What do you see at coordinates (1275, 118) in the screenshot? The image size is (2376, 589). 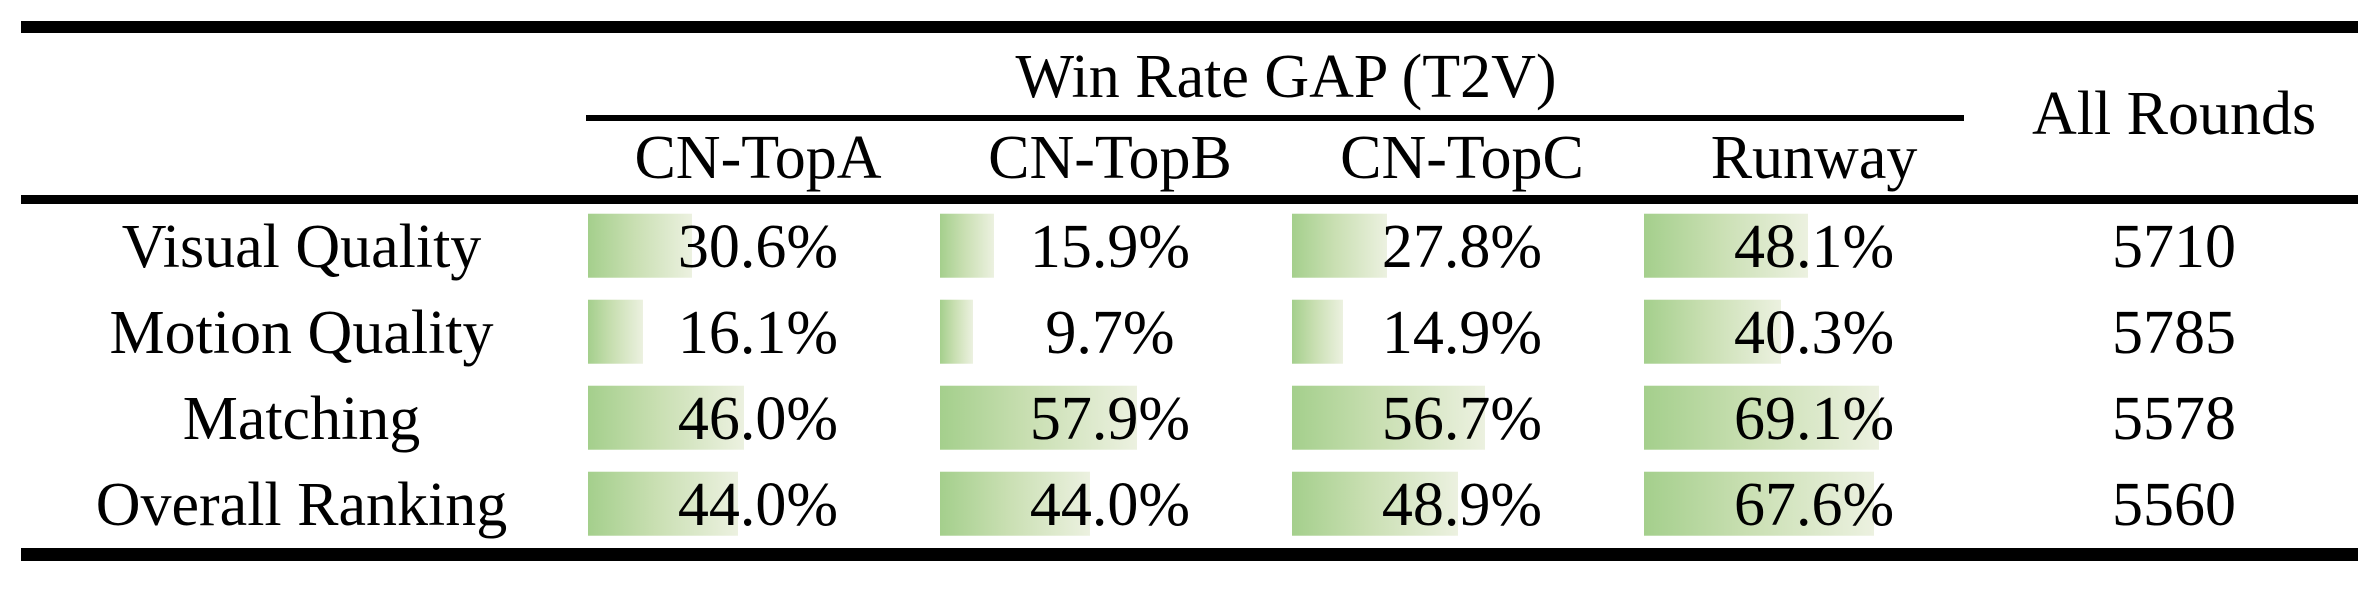 I see `group-header-underline` at bounding box center [1275, 118].